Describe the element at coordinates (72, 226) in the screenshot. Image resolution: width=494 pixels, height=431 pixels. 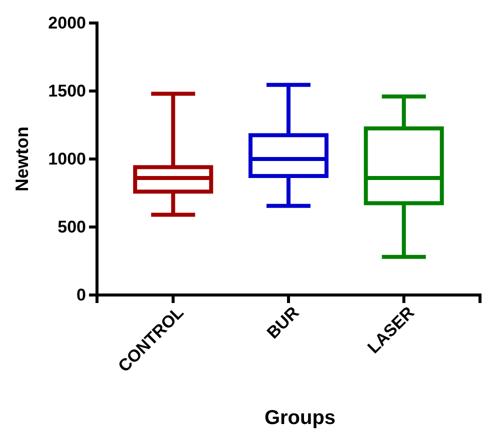
I see `y-tick-label: 500` at that location.